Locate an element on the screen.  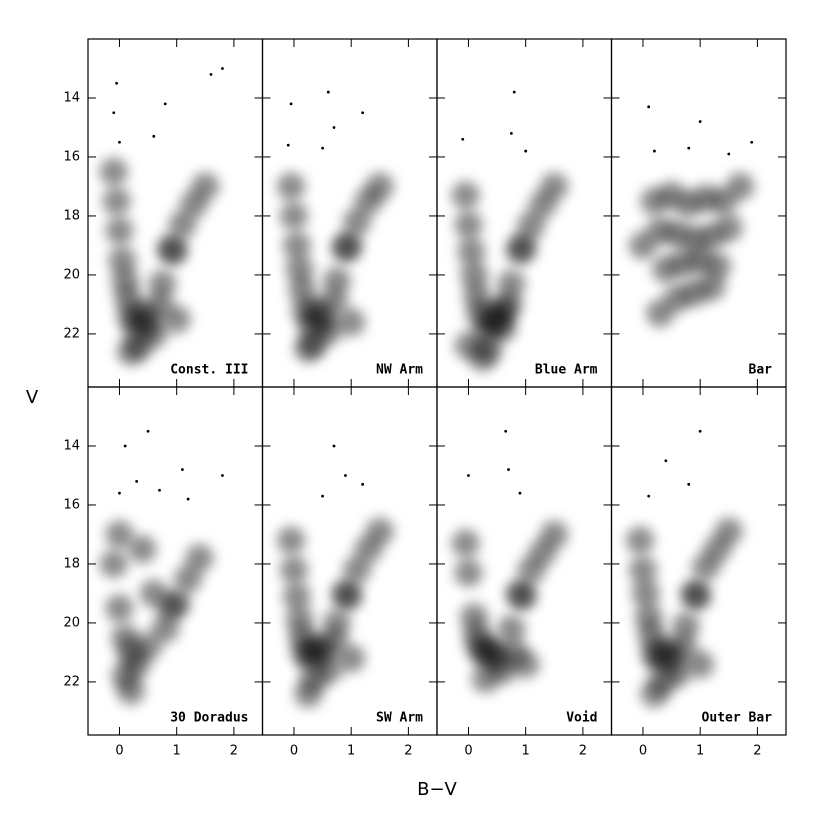
y-tick-label: 20 is located at coordinates (71, 274).